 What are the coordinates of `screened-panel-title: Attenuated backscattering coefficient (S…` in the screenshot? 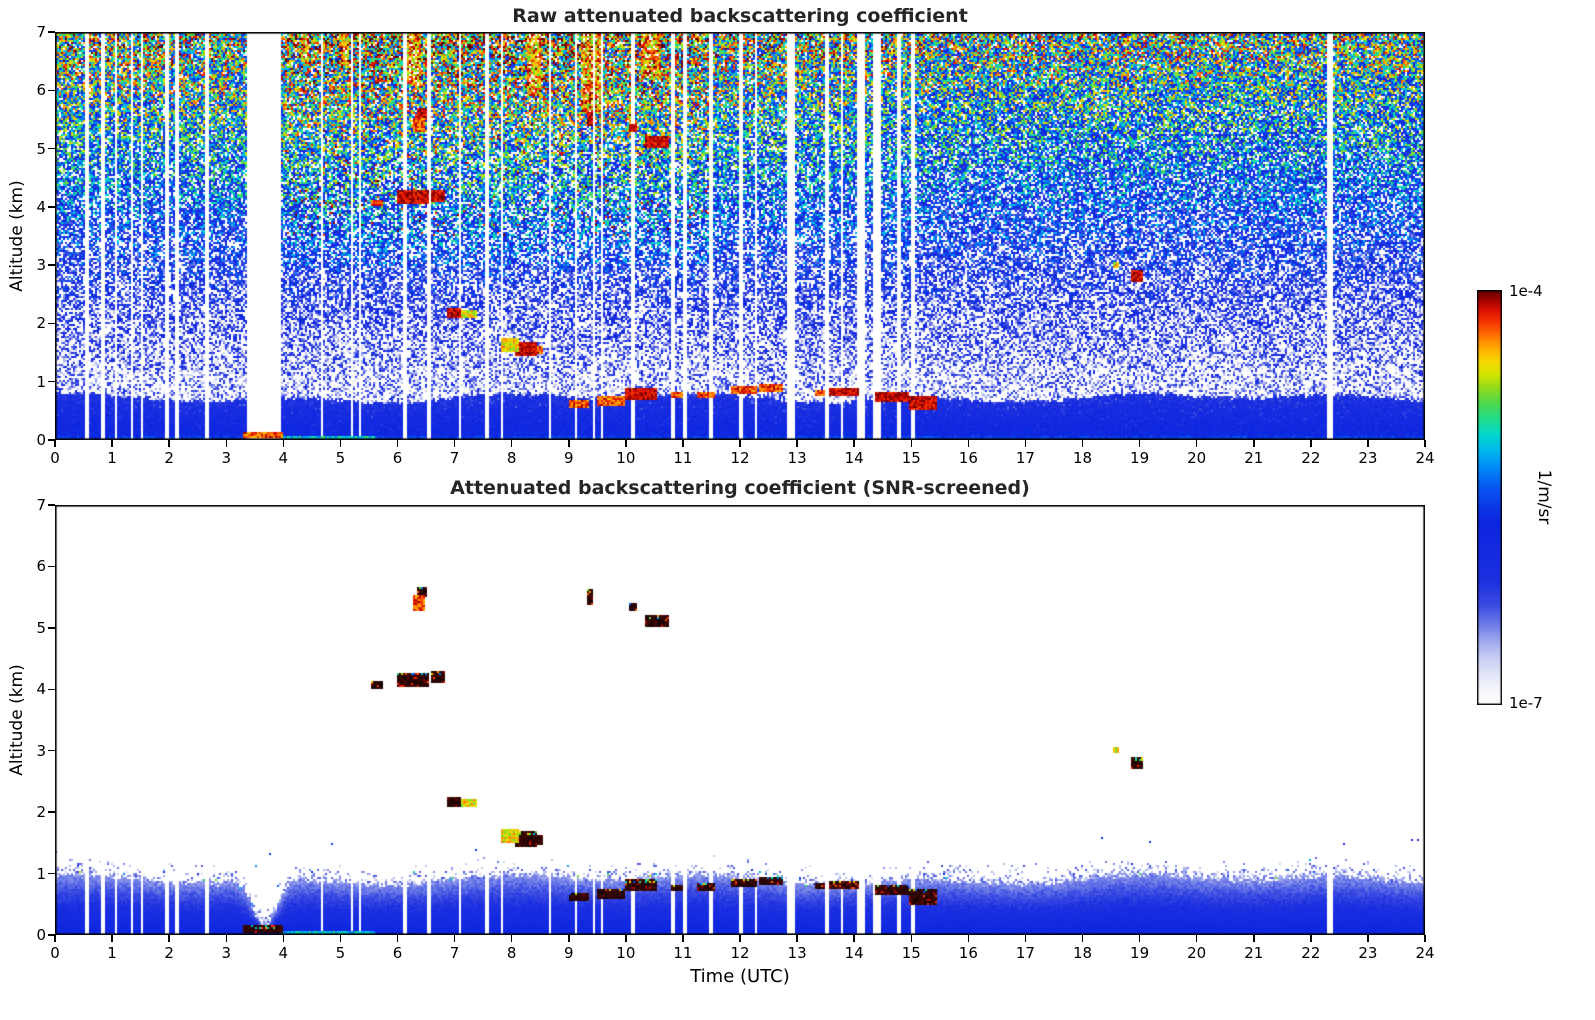 It's located at (740, 488).